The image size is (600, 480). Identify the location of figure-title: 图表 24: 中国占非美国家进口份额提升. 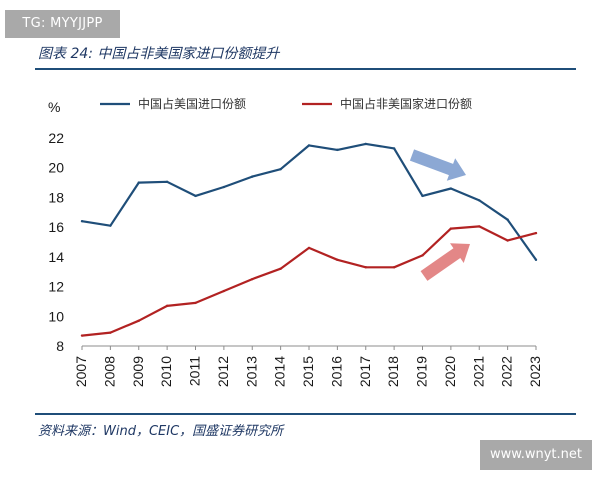
(159, 54).